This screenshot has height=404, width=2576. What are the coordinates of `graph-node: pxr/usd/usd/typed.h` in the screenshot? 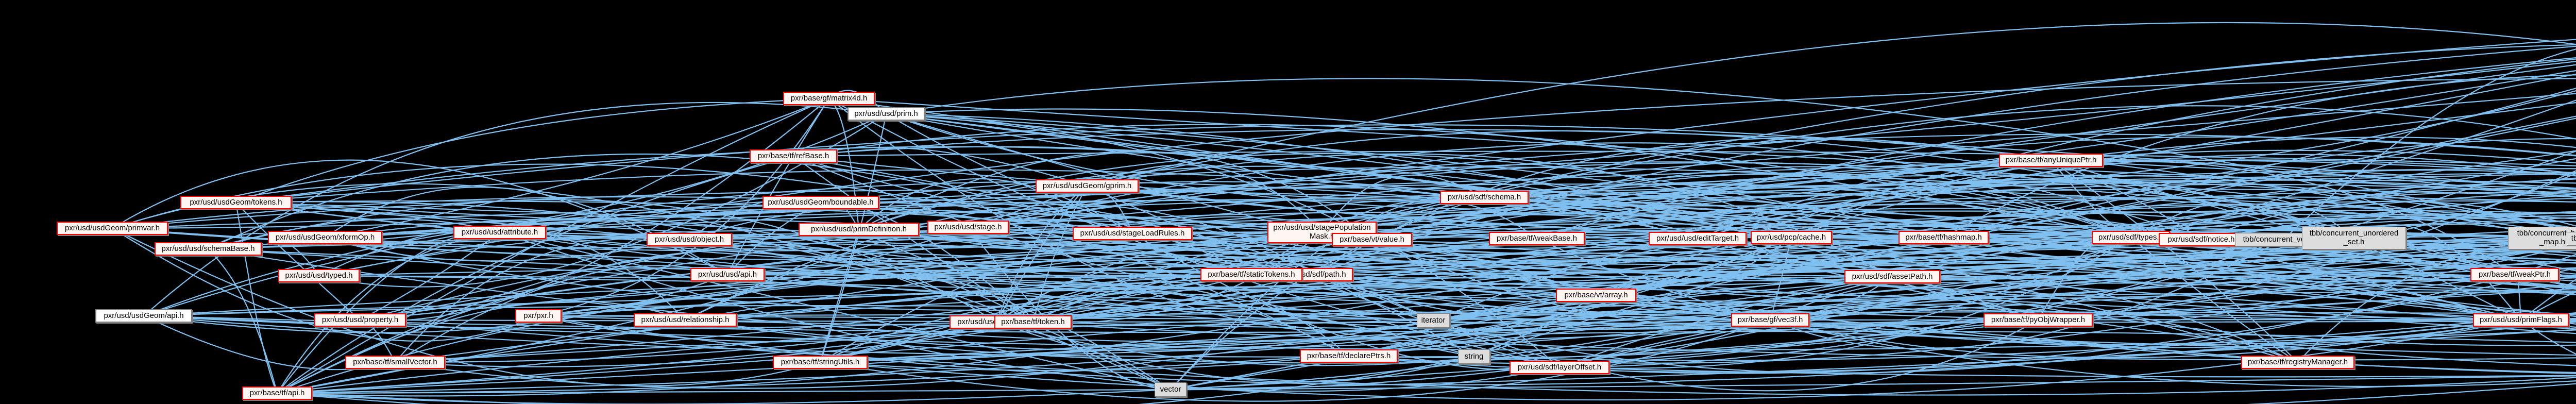 It's located at (319, 275).